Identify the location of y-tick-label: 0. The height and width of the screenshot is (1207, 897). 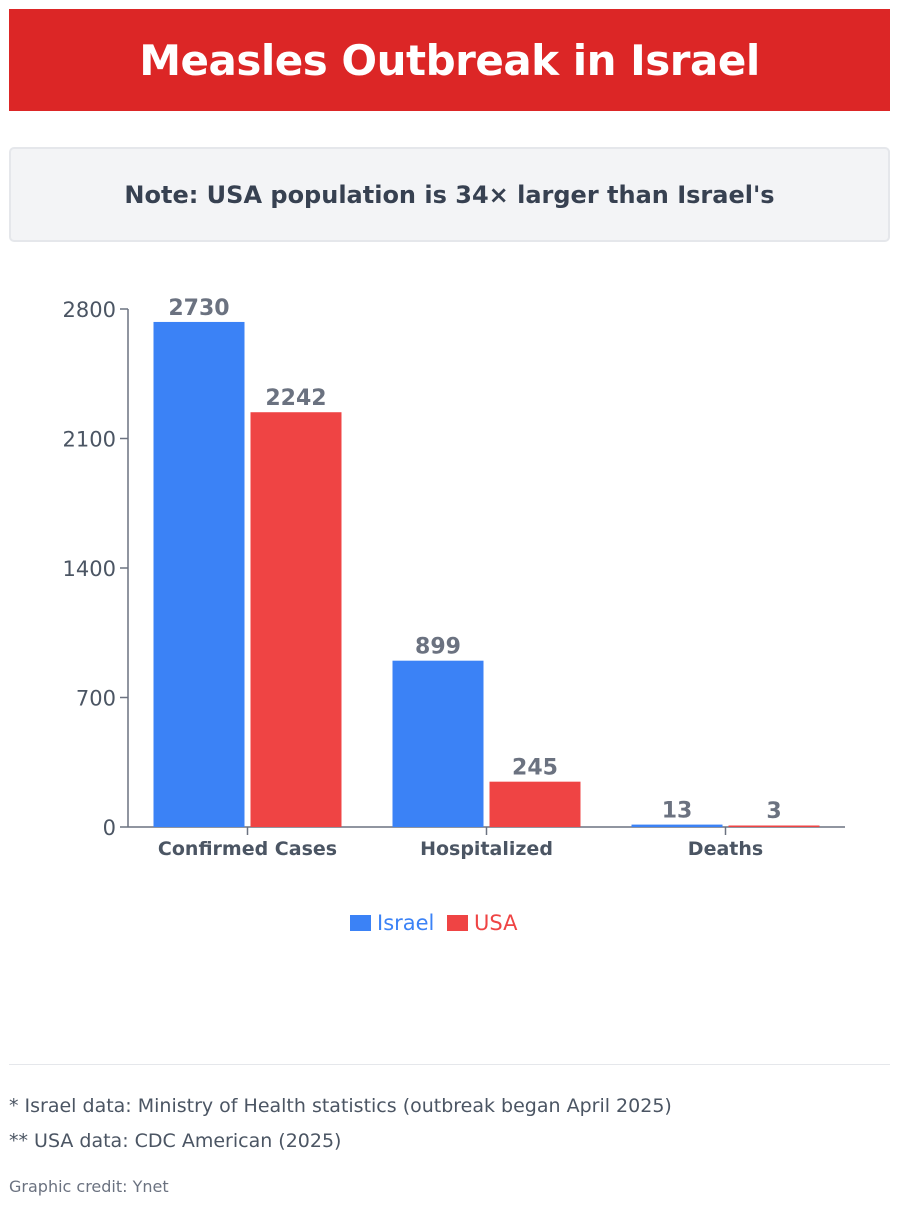
(109, 828).